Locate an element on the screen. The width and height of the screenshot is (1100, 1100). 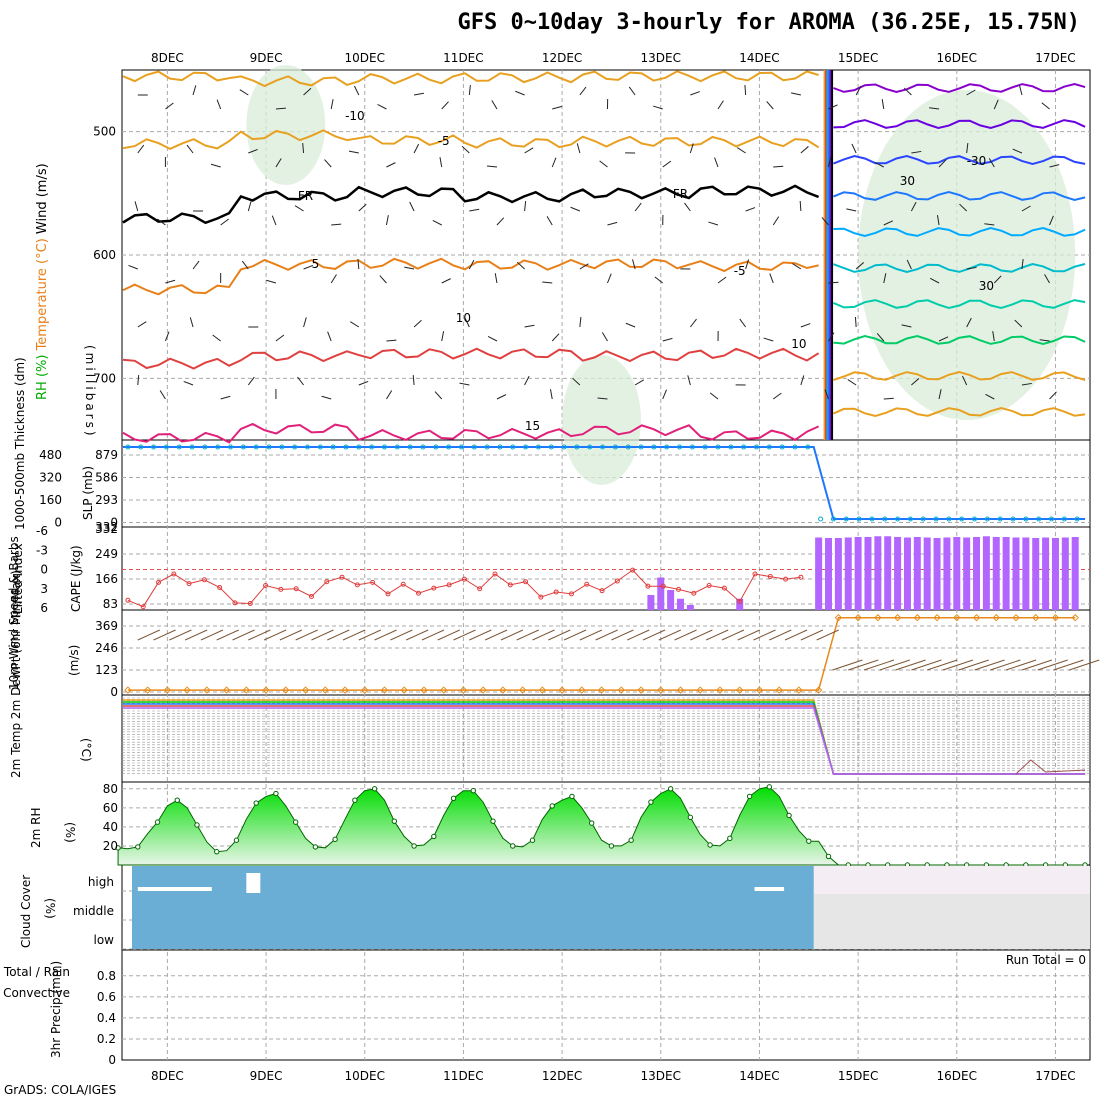
slp-tick: 586 is located at coordinates (106, 478).